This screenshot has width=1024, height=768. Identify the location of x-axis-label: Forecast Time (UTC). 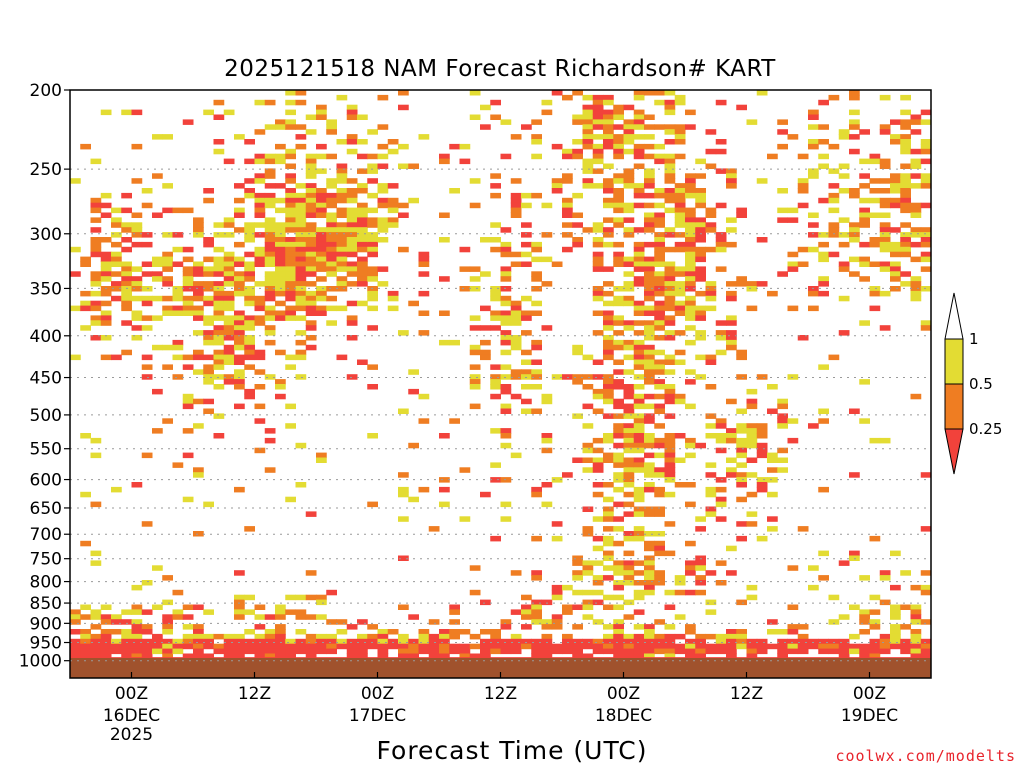
(512, 750).